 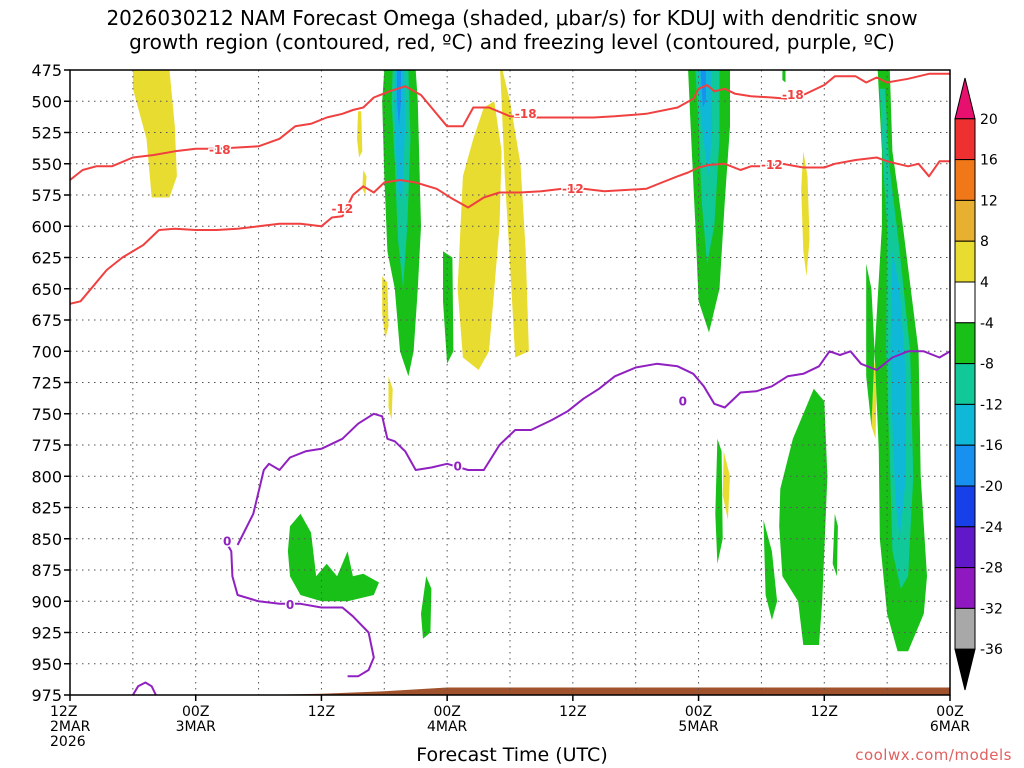 What do you see at coordinates (978, 384) in the screenshot?
I see `colorbar: 20 16 12 8 4 -4 -8 -12 -16 -20 -24 -28 -32 -36` at bounding box center [978, 384].